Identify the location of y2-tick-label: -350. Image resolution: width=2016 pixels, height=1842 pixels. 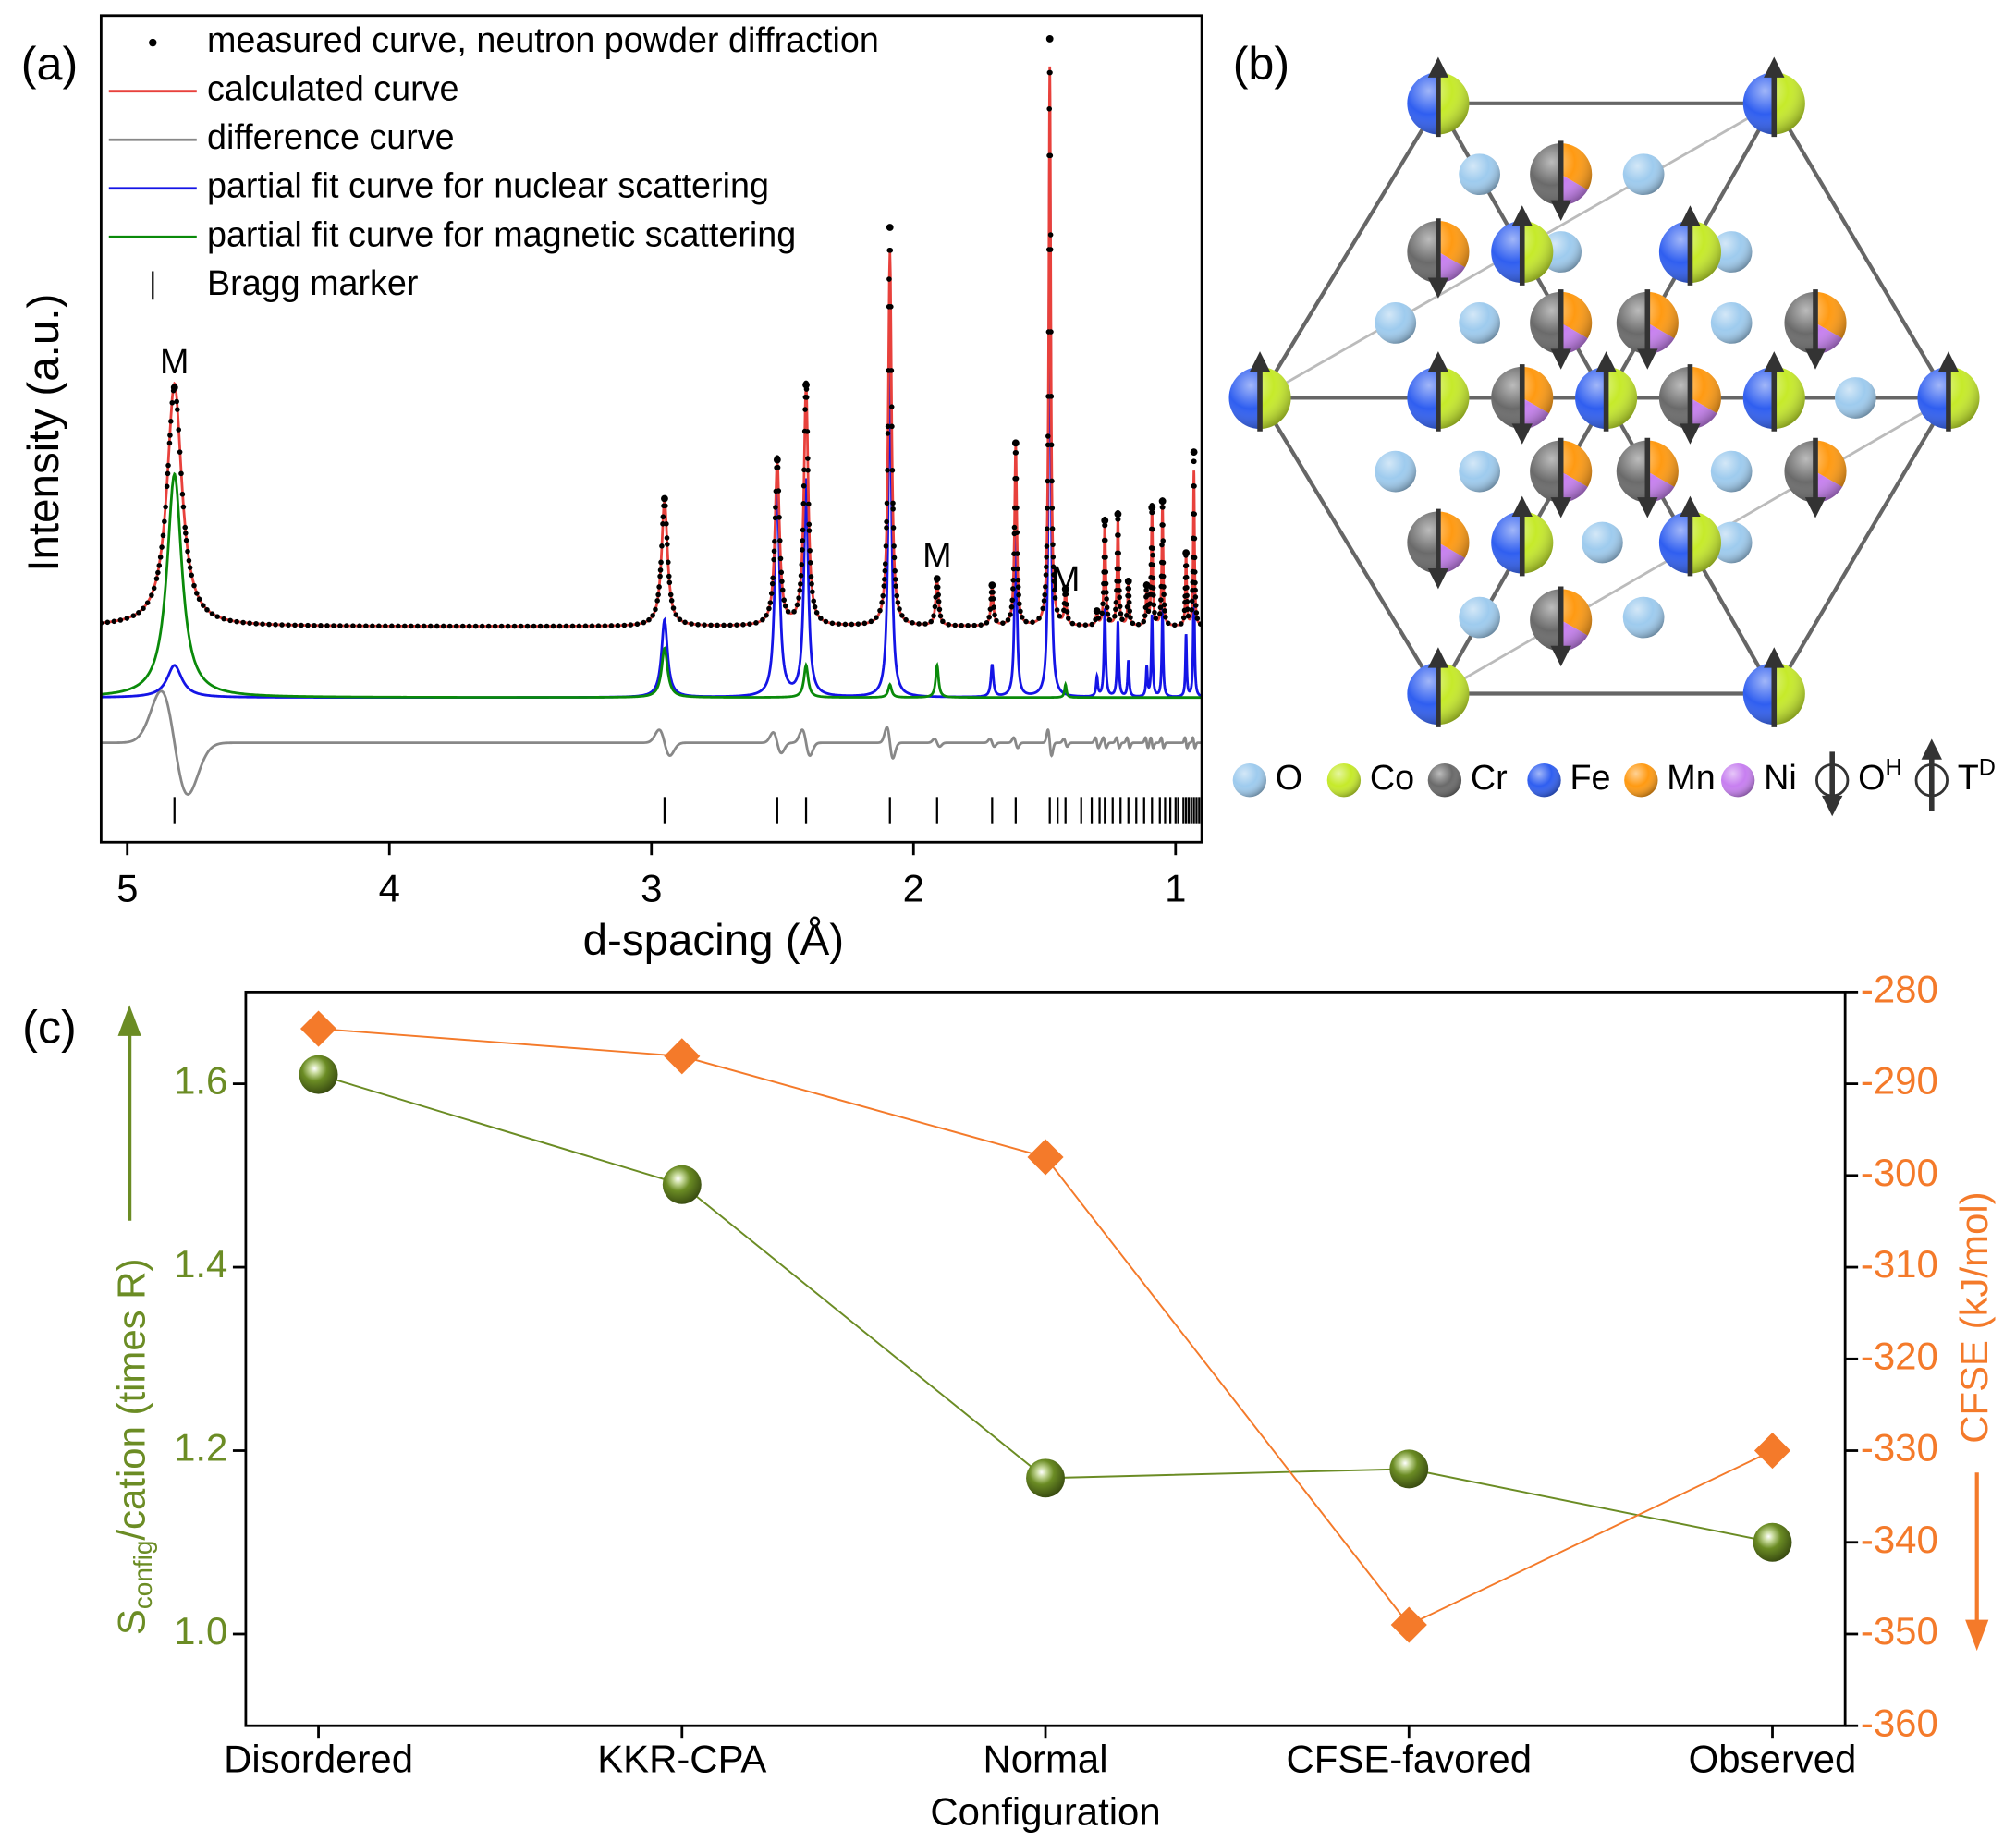
(1900, 1631).